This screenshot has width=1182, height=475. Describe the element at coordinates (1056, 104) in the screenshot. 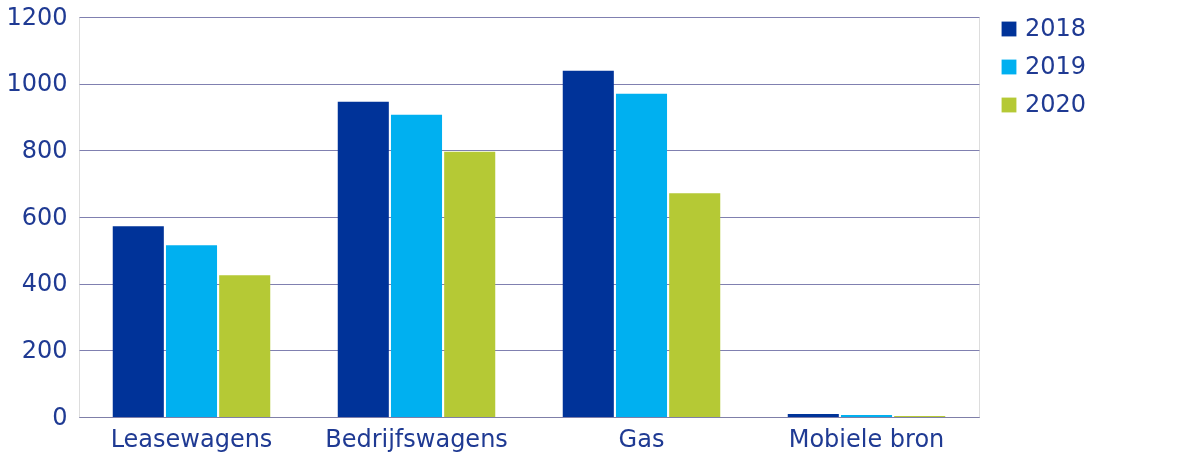

I see `legend-label: 2020` at that location.